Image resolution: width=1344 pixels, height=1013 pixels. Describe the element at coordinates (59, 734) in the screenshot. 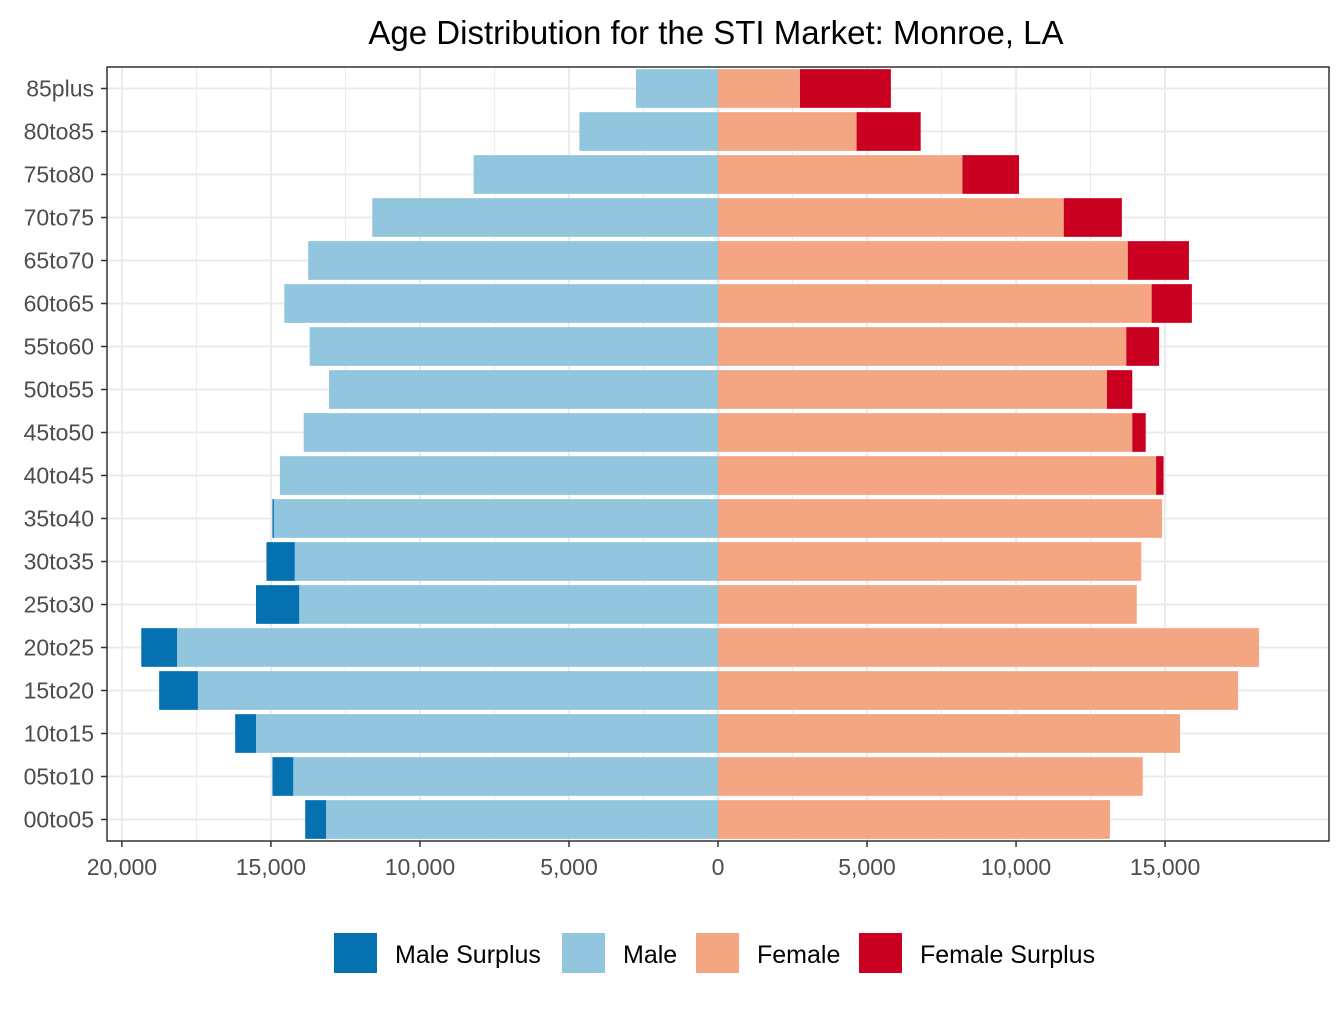

I see `y-tick-label: 10to15` at that location.